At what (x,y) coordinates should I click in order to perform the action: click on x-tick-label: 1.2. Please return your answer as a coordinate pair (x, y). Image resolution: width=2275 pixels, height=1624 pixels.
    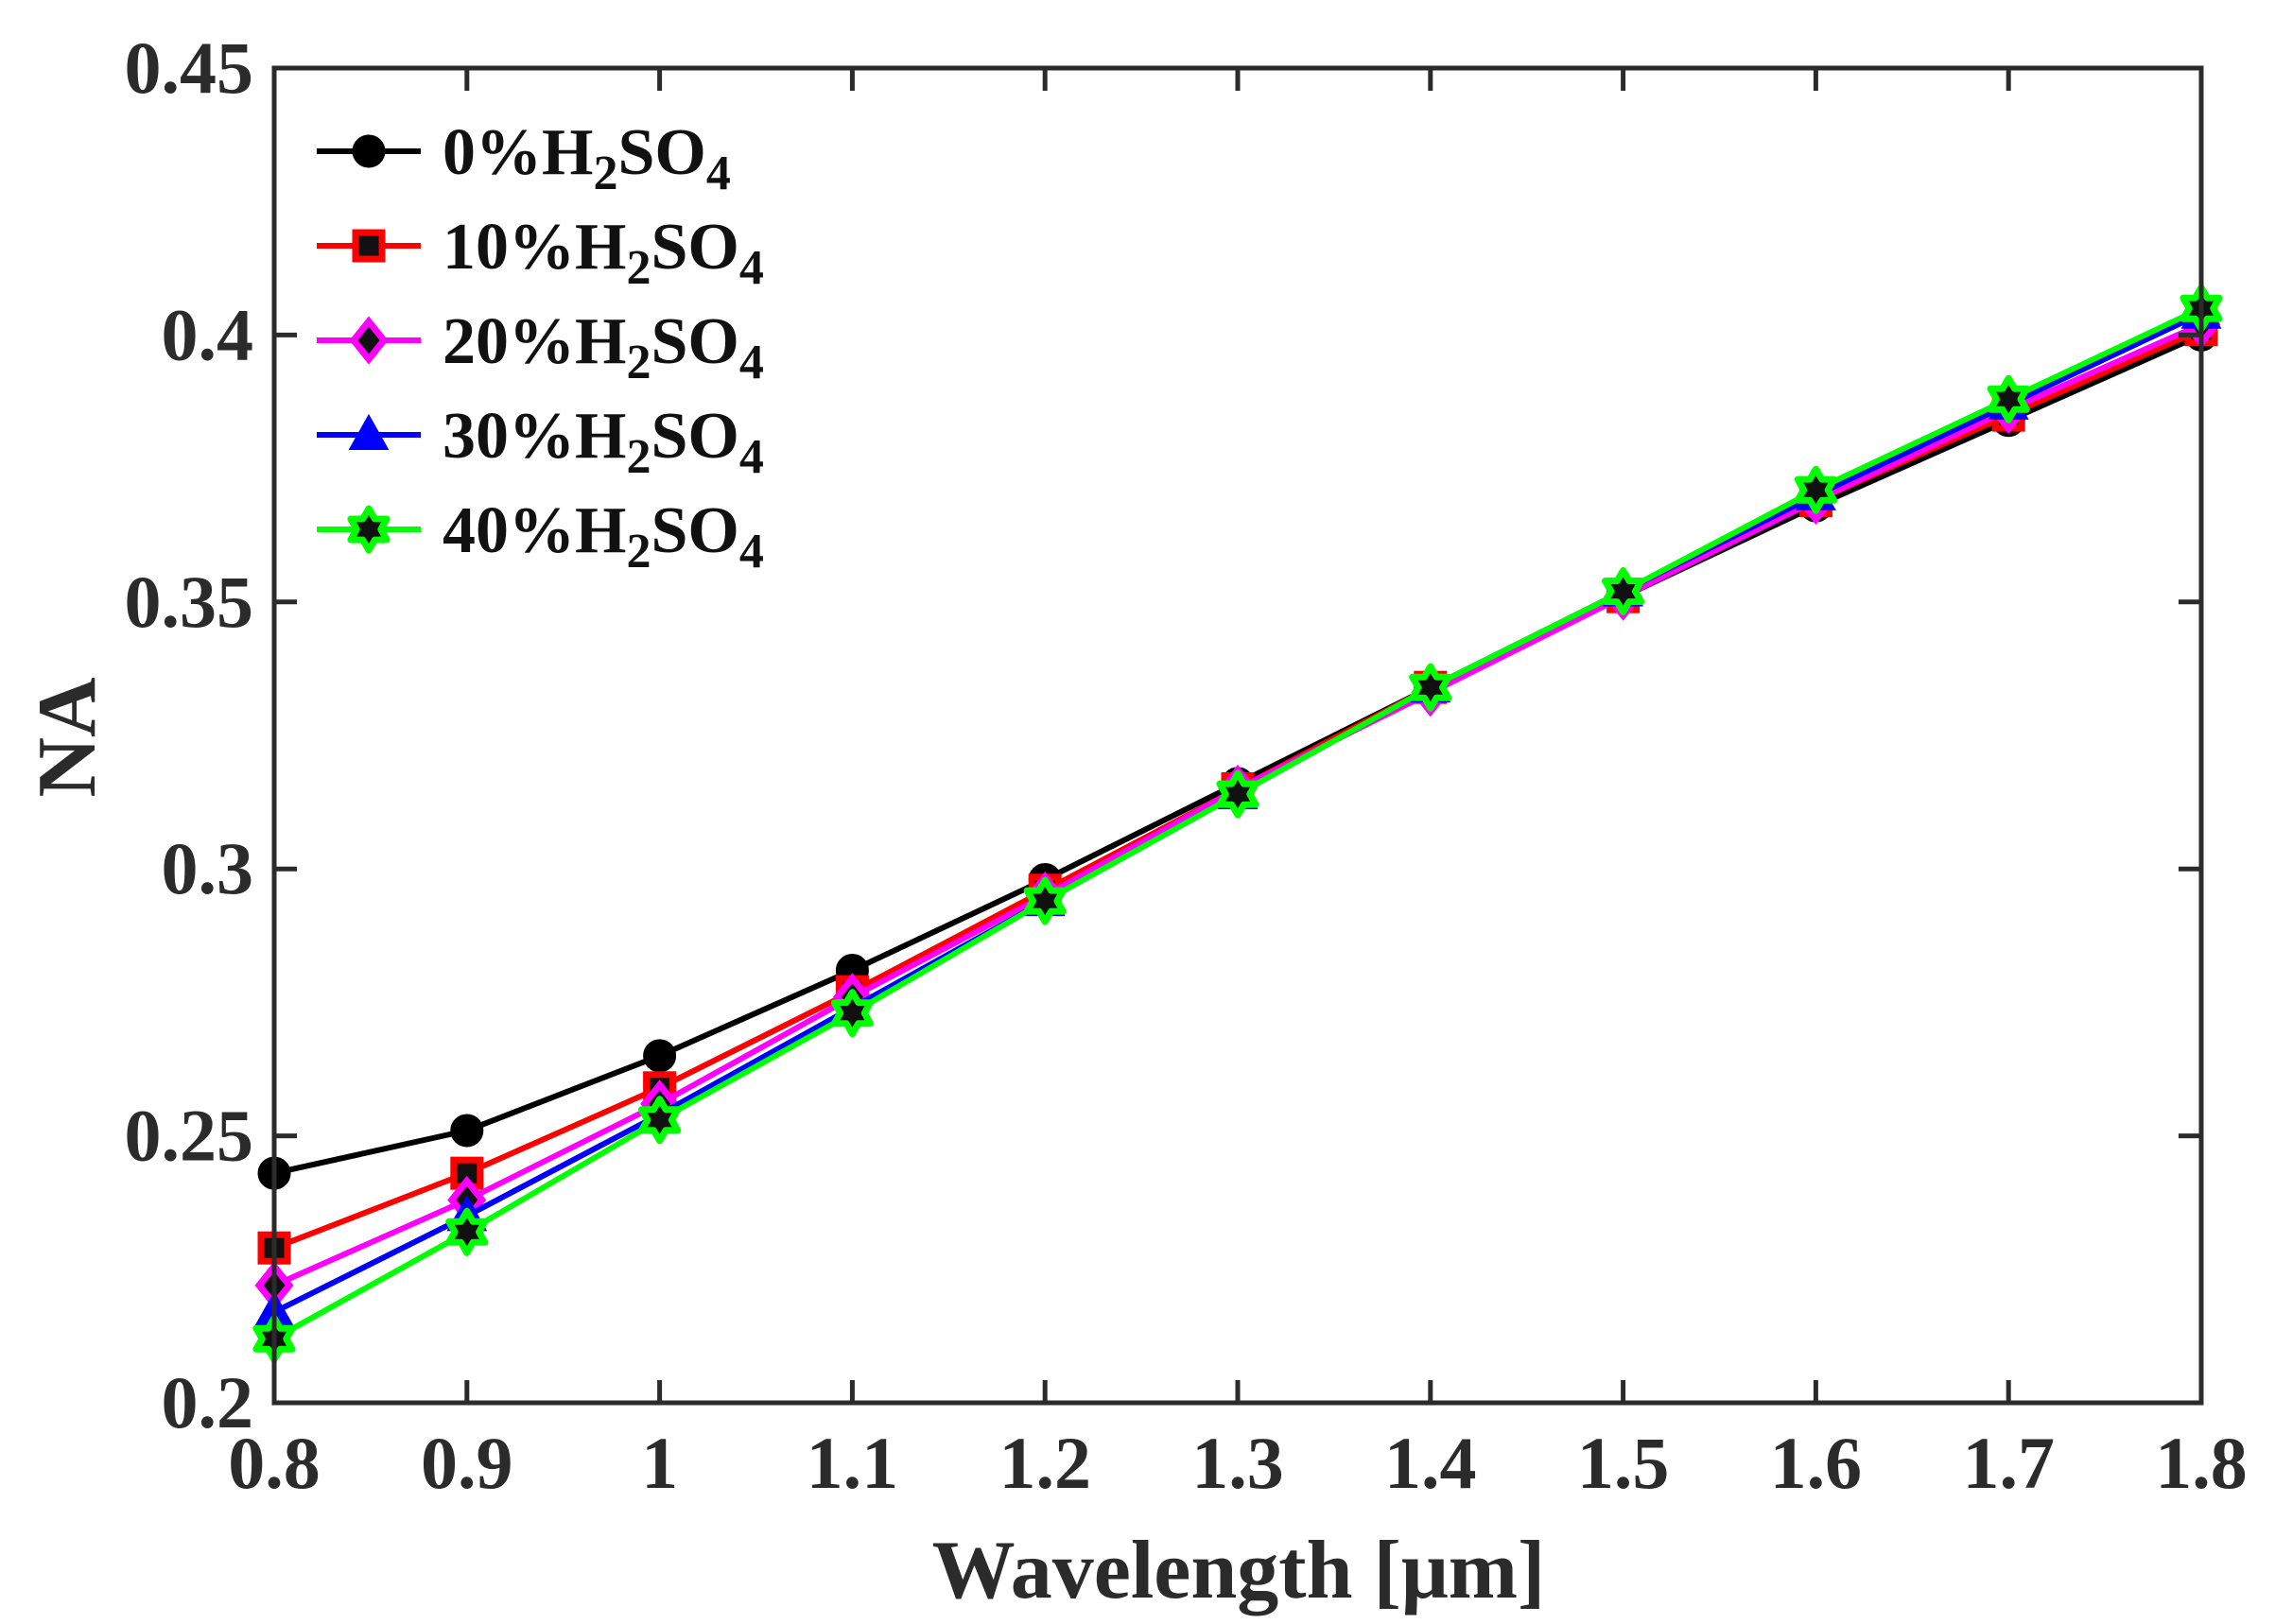
    Looking at the image, I should click on (1045, 1463).